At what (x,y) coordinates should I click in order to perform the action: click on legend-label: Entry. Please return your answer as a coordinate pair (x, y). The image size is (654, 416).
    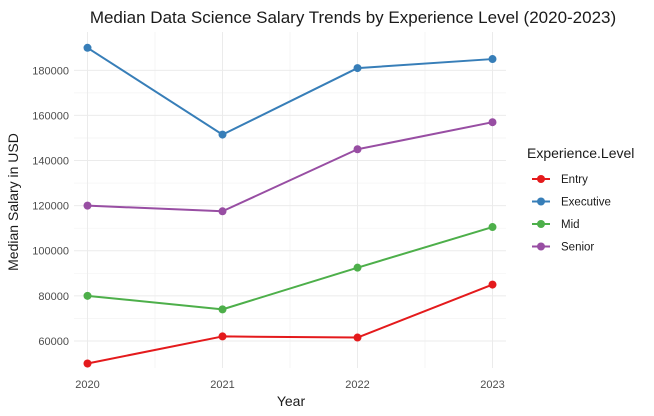
    Looking at the image, I should click on (574, 180).